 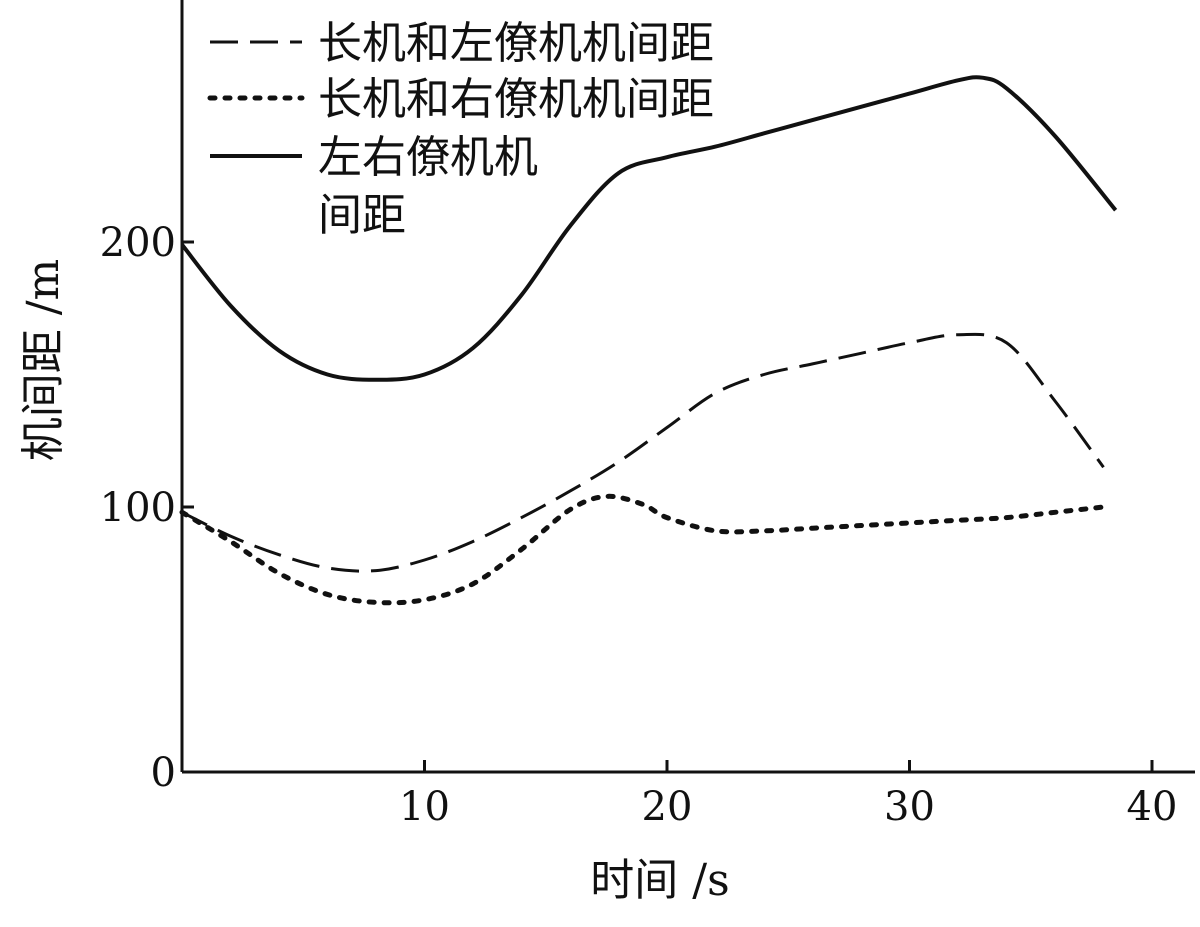 I want to click on series-line-right-wingman-distance, so click(x=642, y=549).